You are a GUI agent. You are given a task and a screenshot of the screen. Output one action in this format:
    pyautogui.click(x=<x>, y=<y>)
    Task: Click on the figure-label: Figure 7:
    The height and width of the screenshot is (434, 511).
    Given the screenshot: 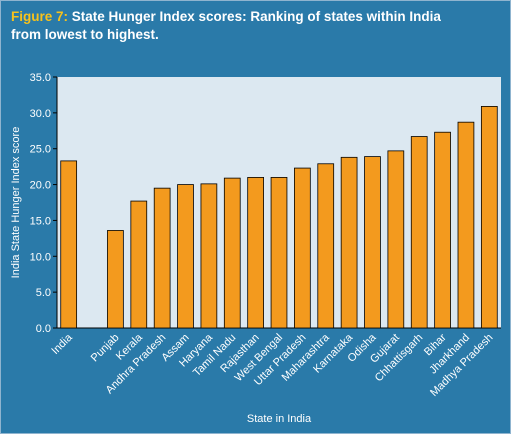 What is the action you would take?
    pyautogui.click(x=40, y=16)
    